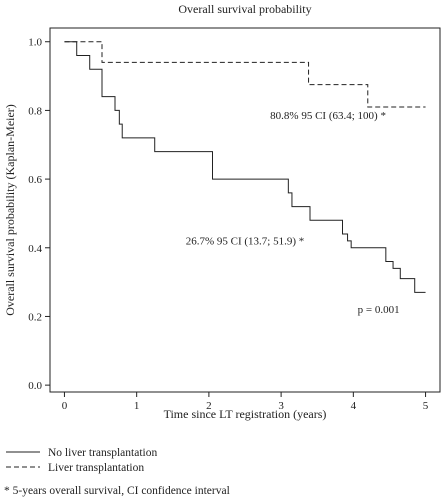 Image resolution: width=441 pixels, height=500 pixels. What do you see at coordinates (281, 406) in the screenshot?
I see `x-tick-label: 3` at bounding box center [281, 406].